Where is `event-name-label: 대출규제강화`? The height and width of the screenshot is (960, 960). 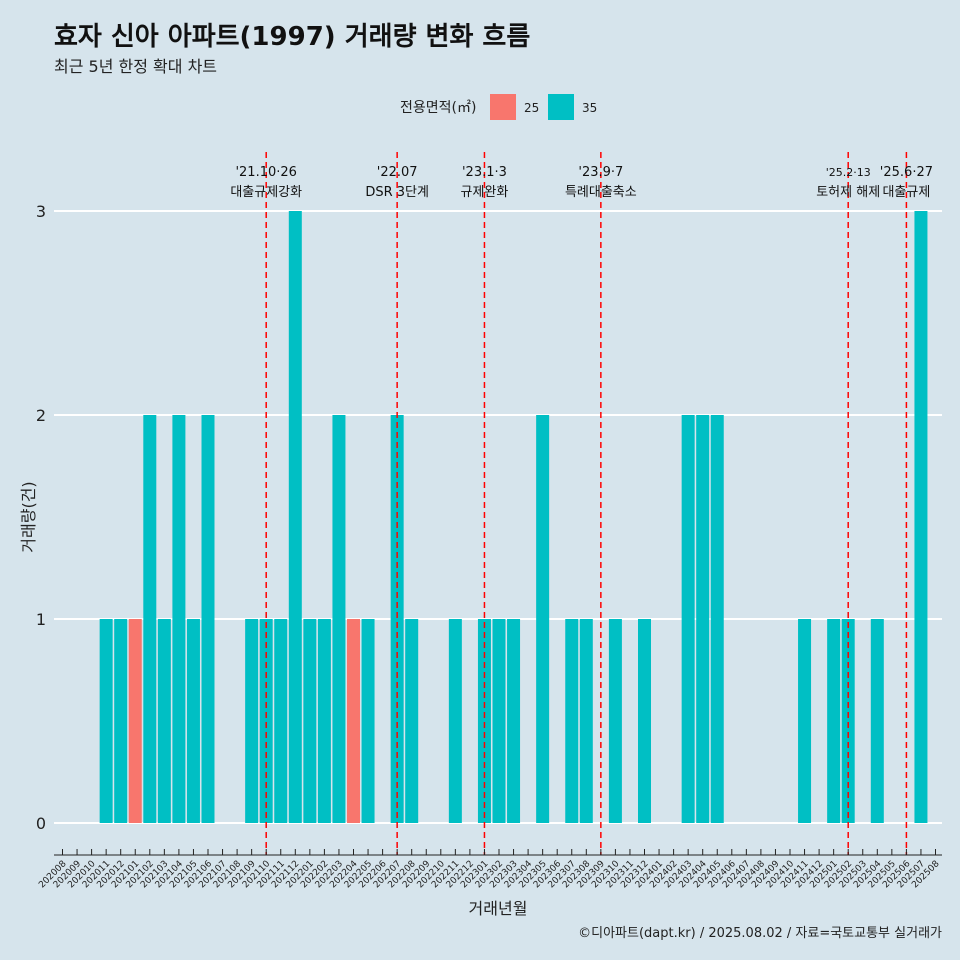
event-name-label: 대출규제강화 is located at coordinates (266, 192).